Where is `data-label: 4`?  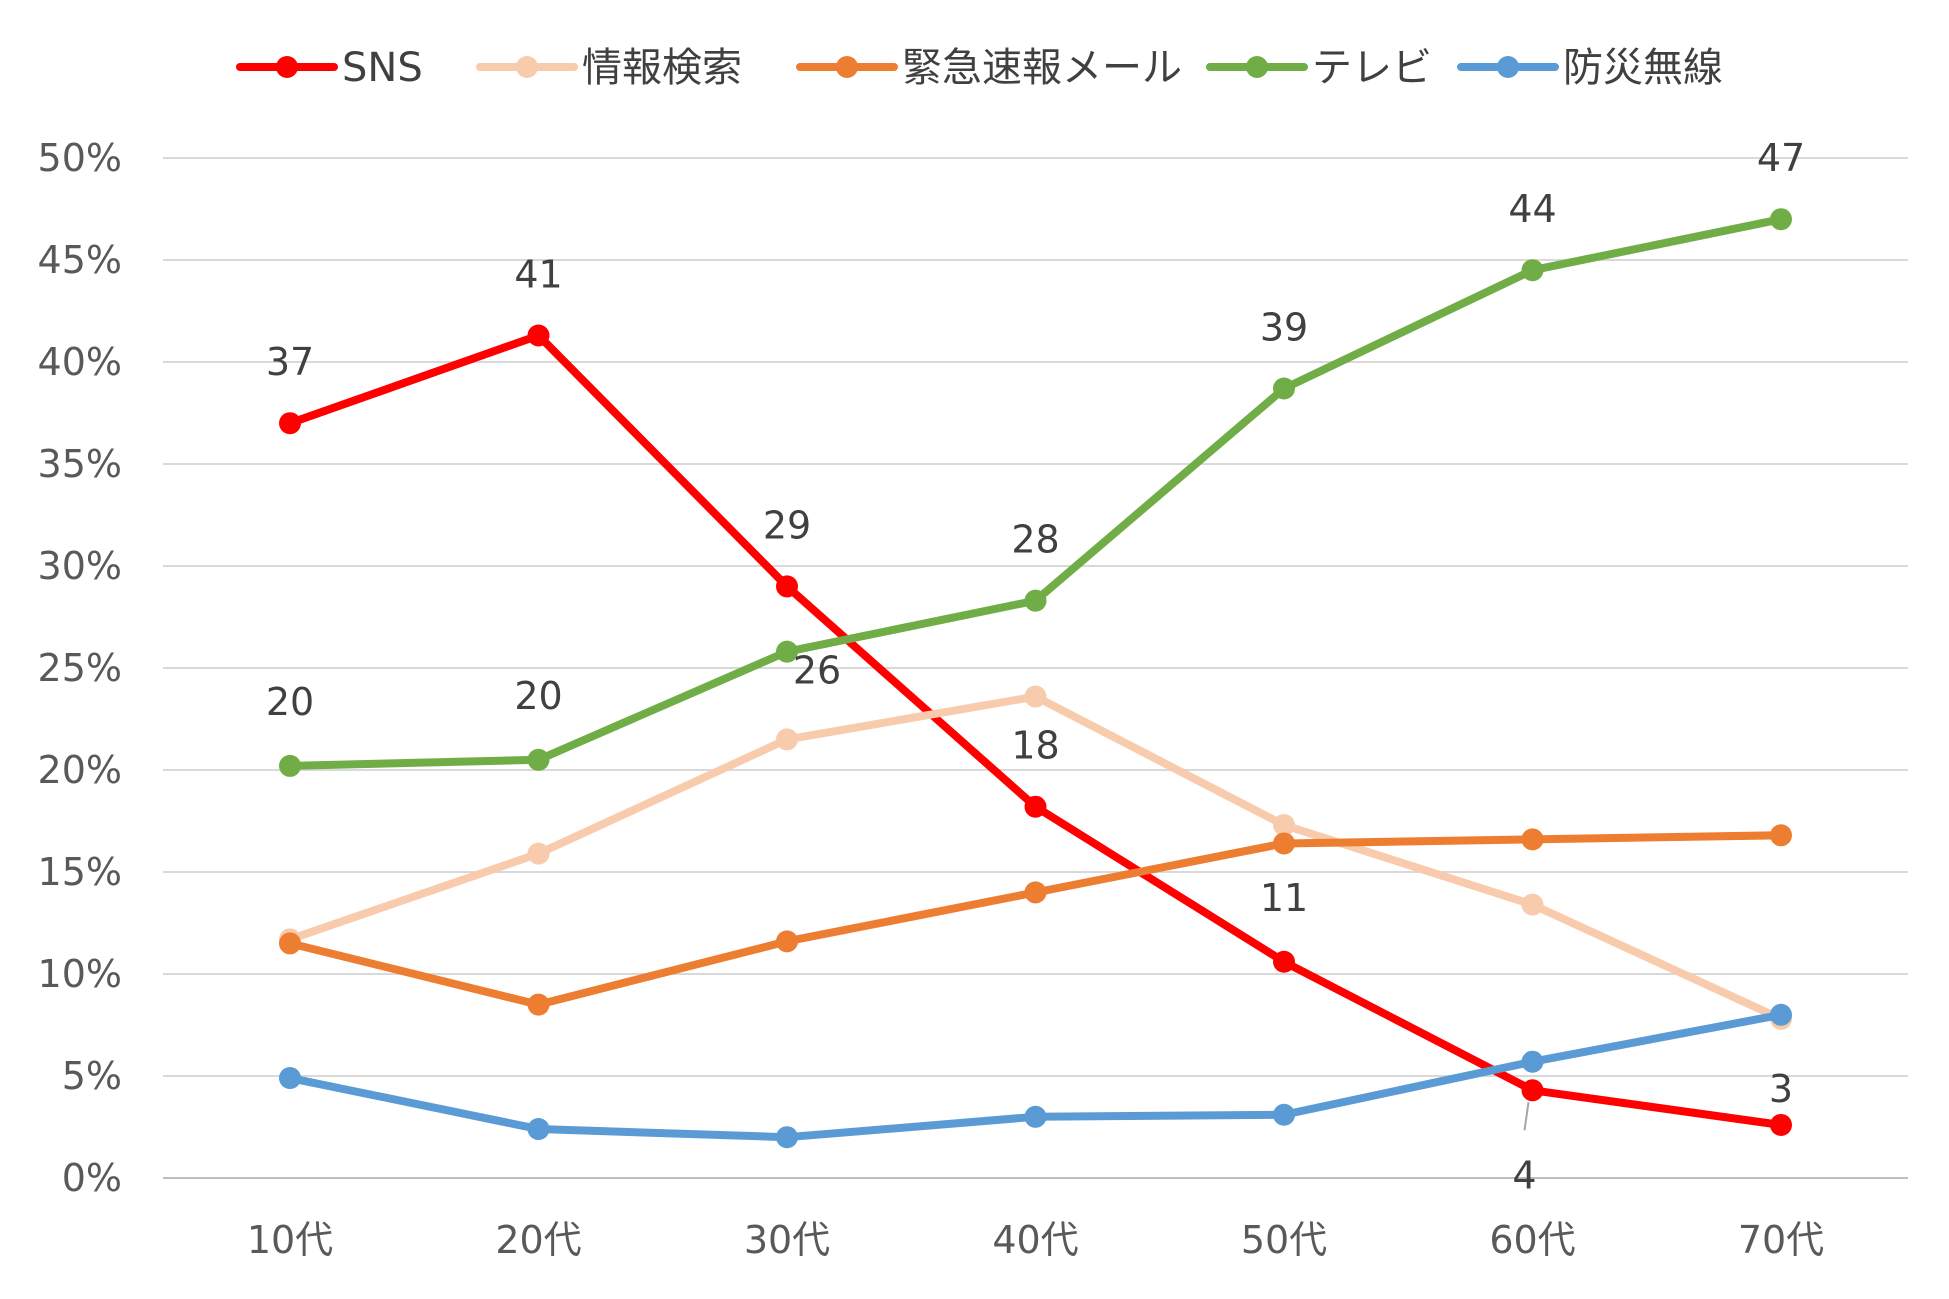
data-label: 4 is located at coordinates (1524, 1175).